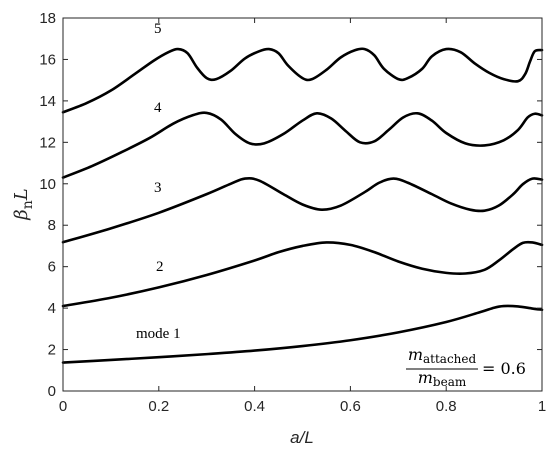 Image resolution: width=550 pixels, height=450 pixels. I want to click on ratio-numerator: mattached, so click(442, 355).